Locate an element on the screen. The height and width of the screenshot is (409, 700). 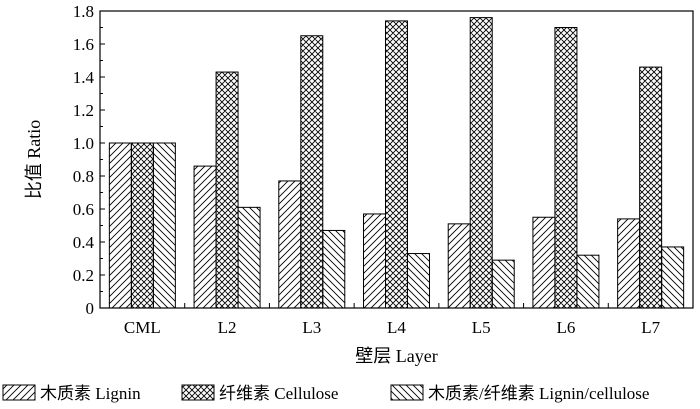
x-axis: CML L2 L3 L4 L5 L6 L7 is located at coordinates (396, 320).